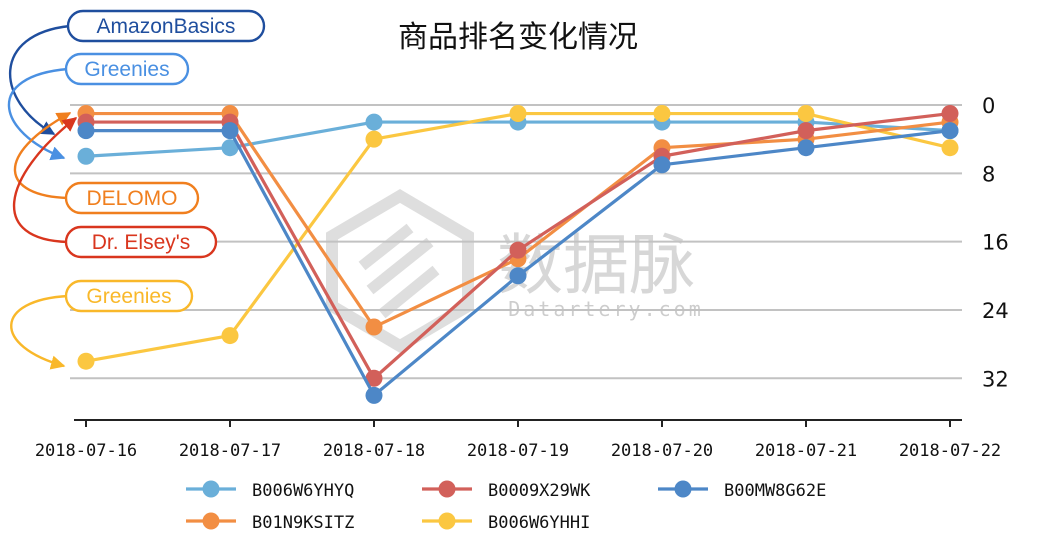  Describe the element at coordinates (950, 451) in the screenshot. I see `x-tick-label: 2018-07-22` at that location.